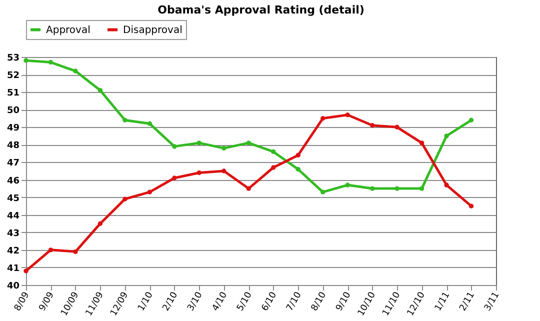  What do you see at coordinates (13, 251) in the screenshot?
I see `y-tick-label: 42` at bounding box center [13, 251].